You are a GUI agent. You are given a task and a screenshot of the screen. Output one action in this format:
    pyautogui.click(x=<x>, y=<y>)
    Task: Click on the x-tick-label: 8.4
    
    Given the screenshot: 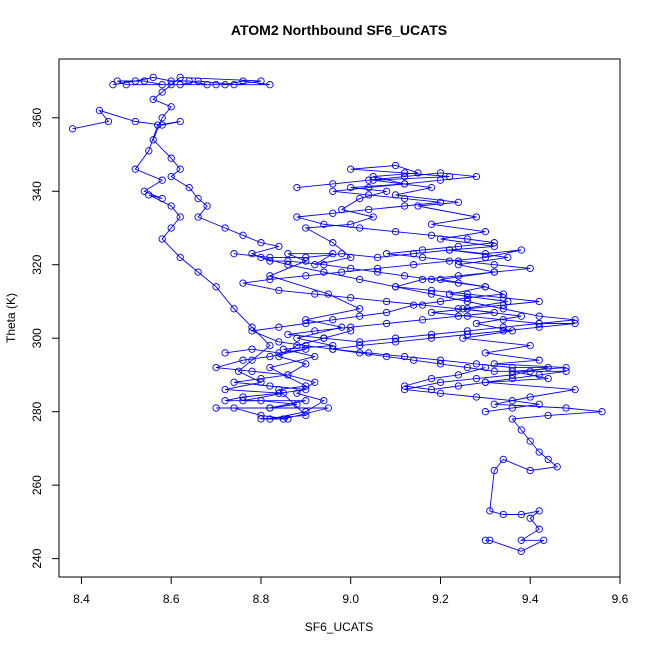 What is the action you would take?
    pyautogui.click(x=81, y=599)
    